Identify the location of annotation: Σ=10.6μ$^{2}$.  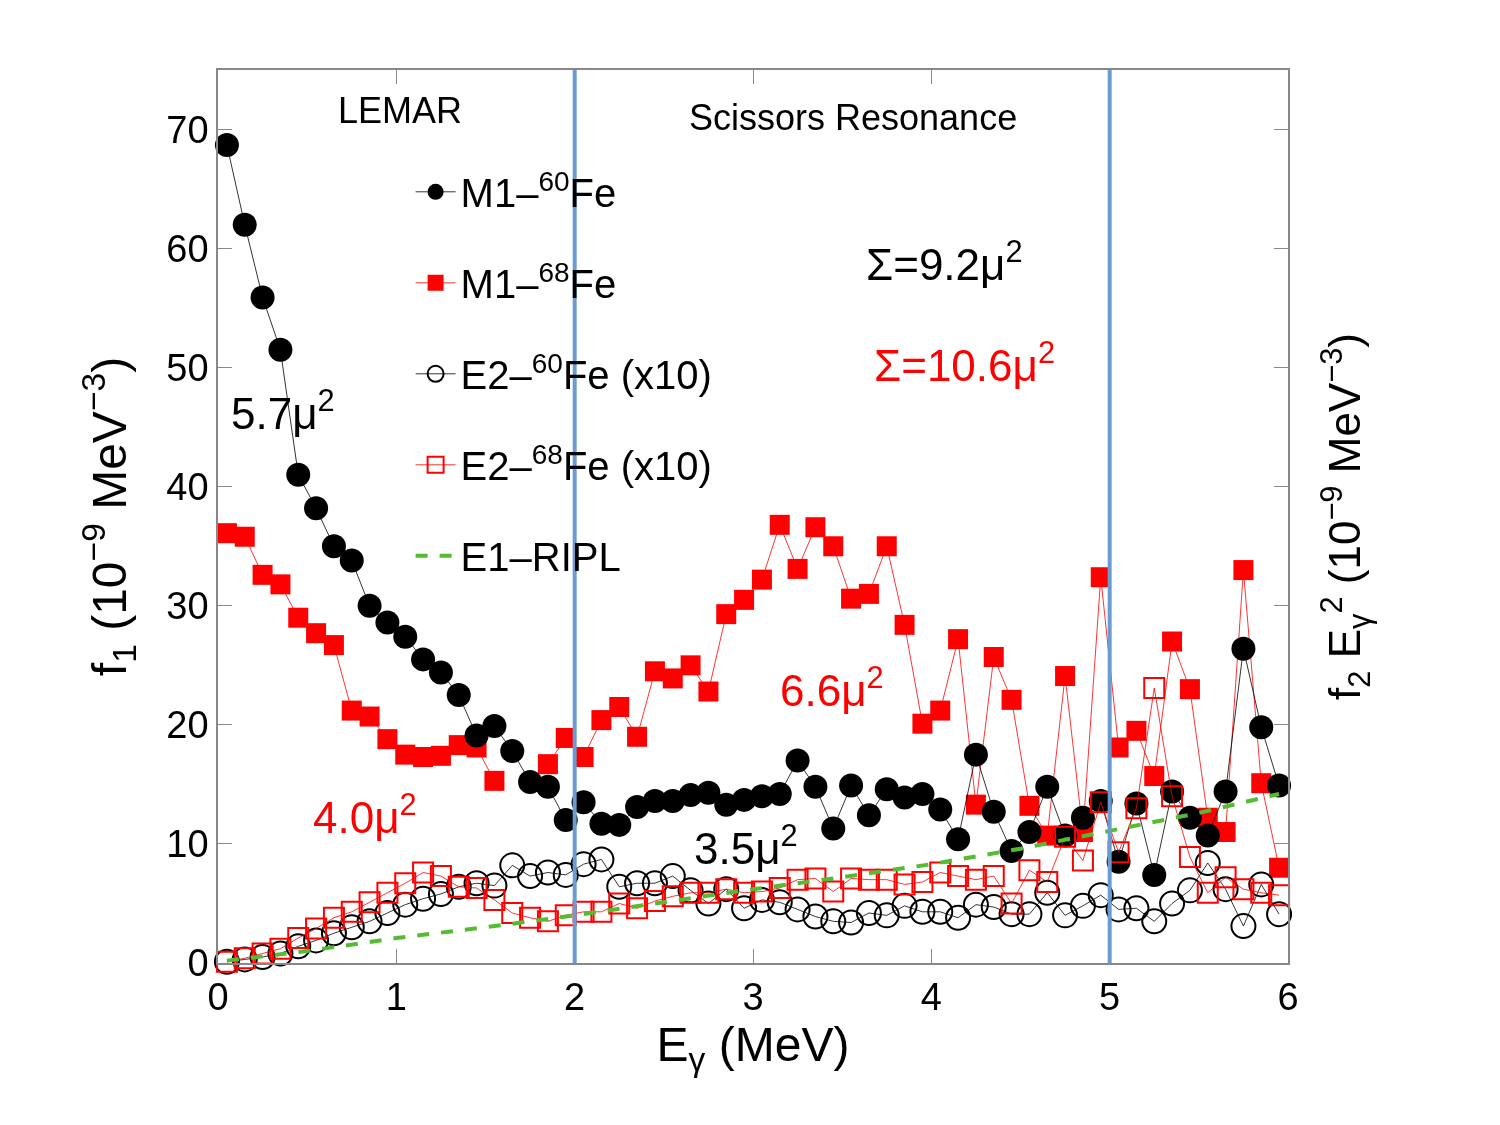
(965, 363).